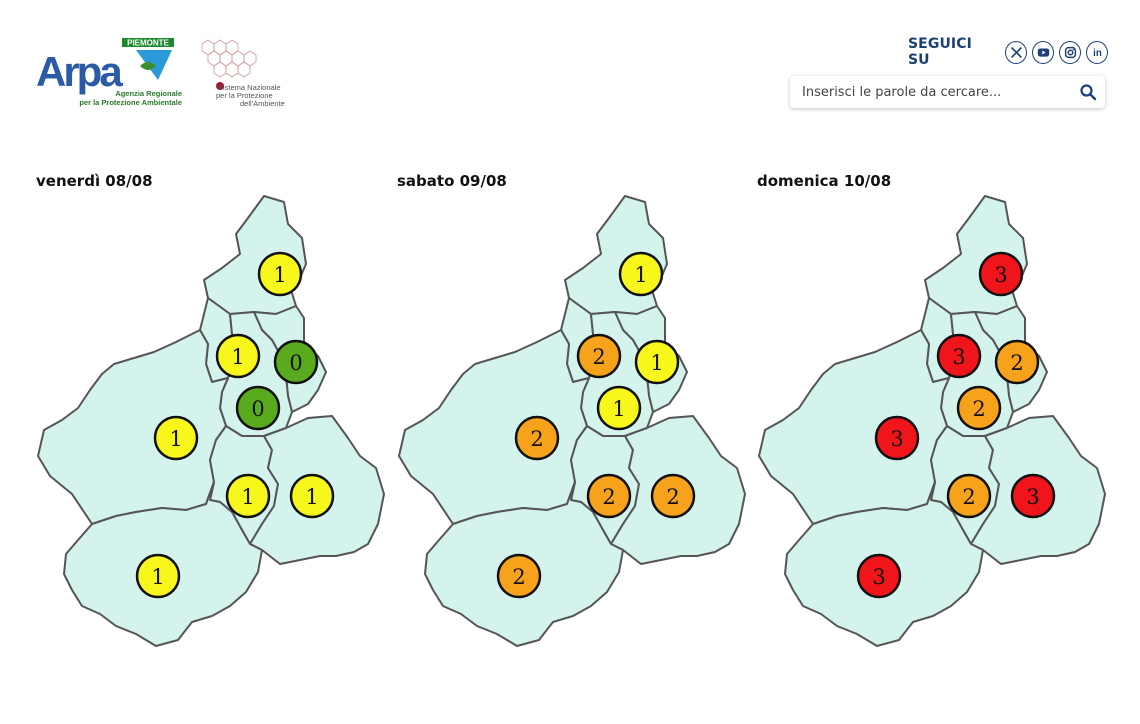  I want to click on x-icon, so click(1016, 52).